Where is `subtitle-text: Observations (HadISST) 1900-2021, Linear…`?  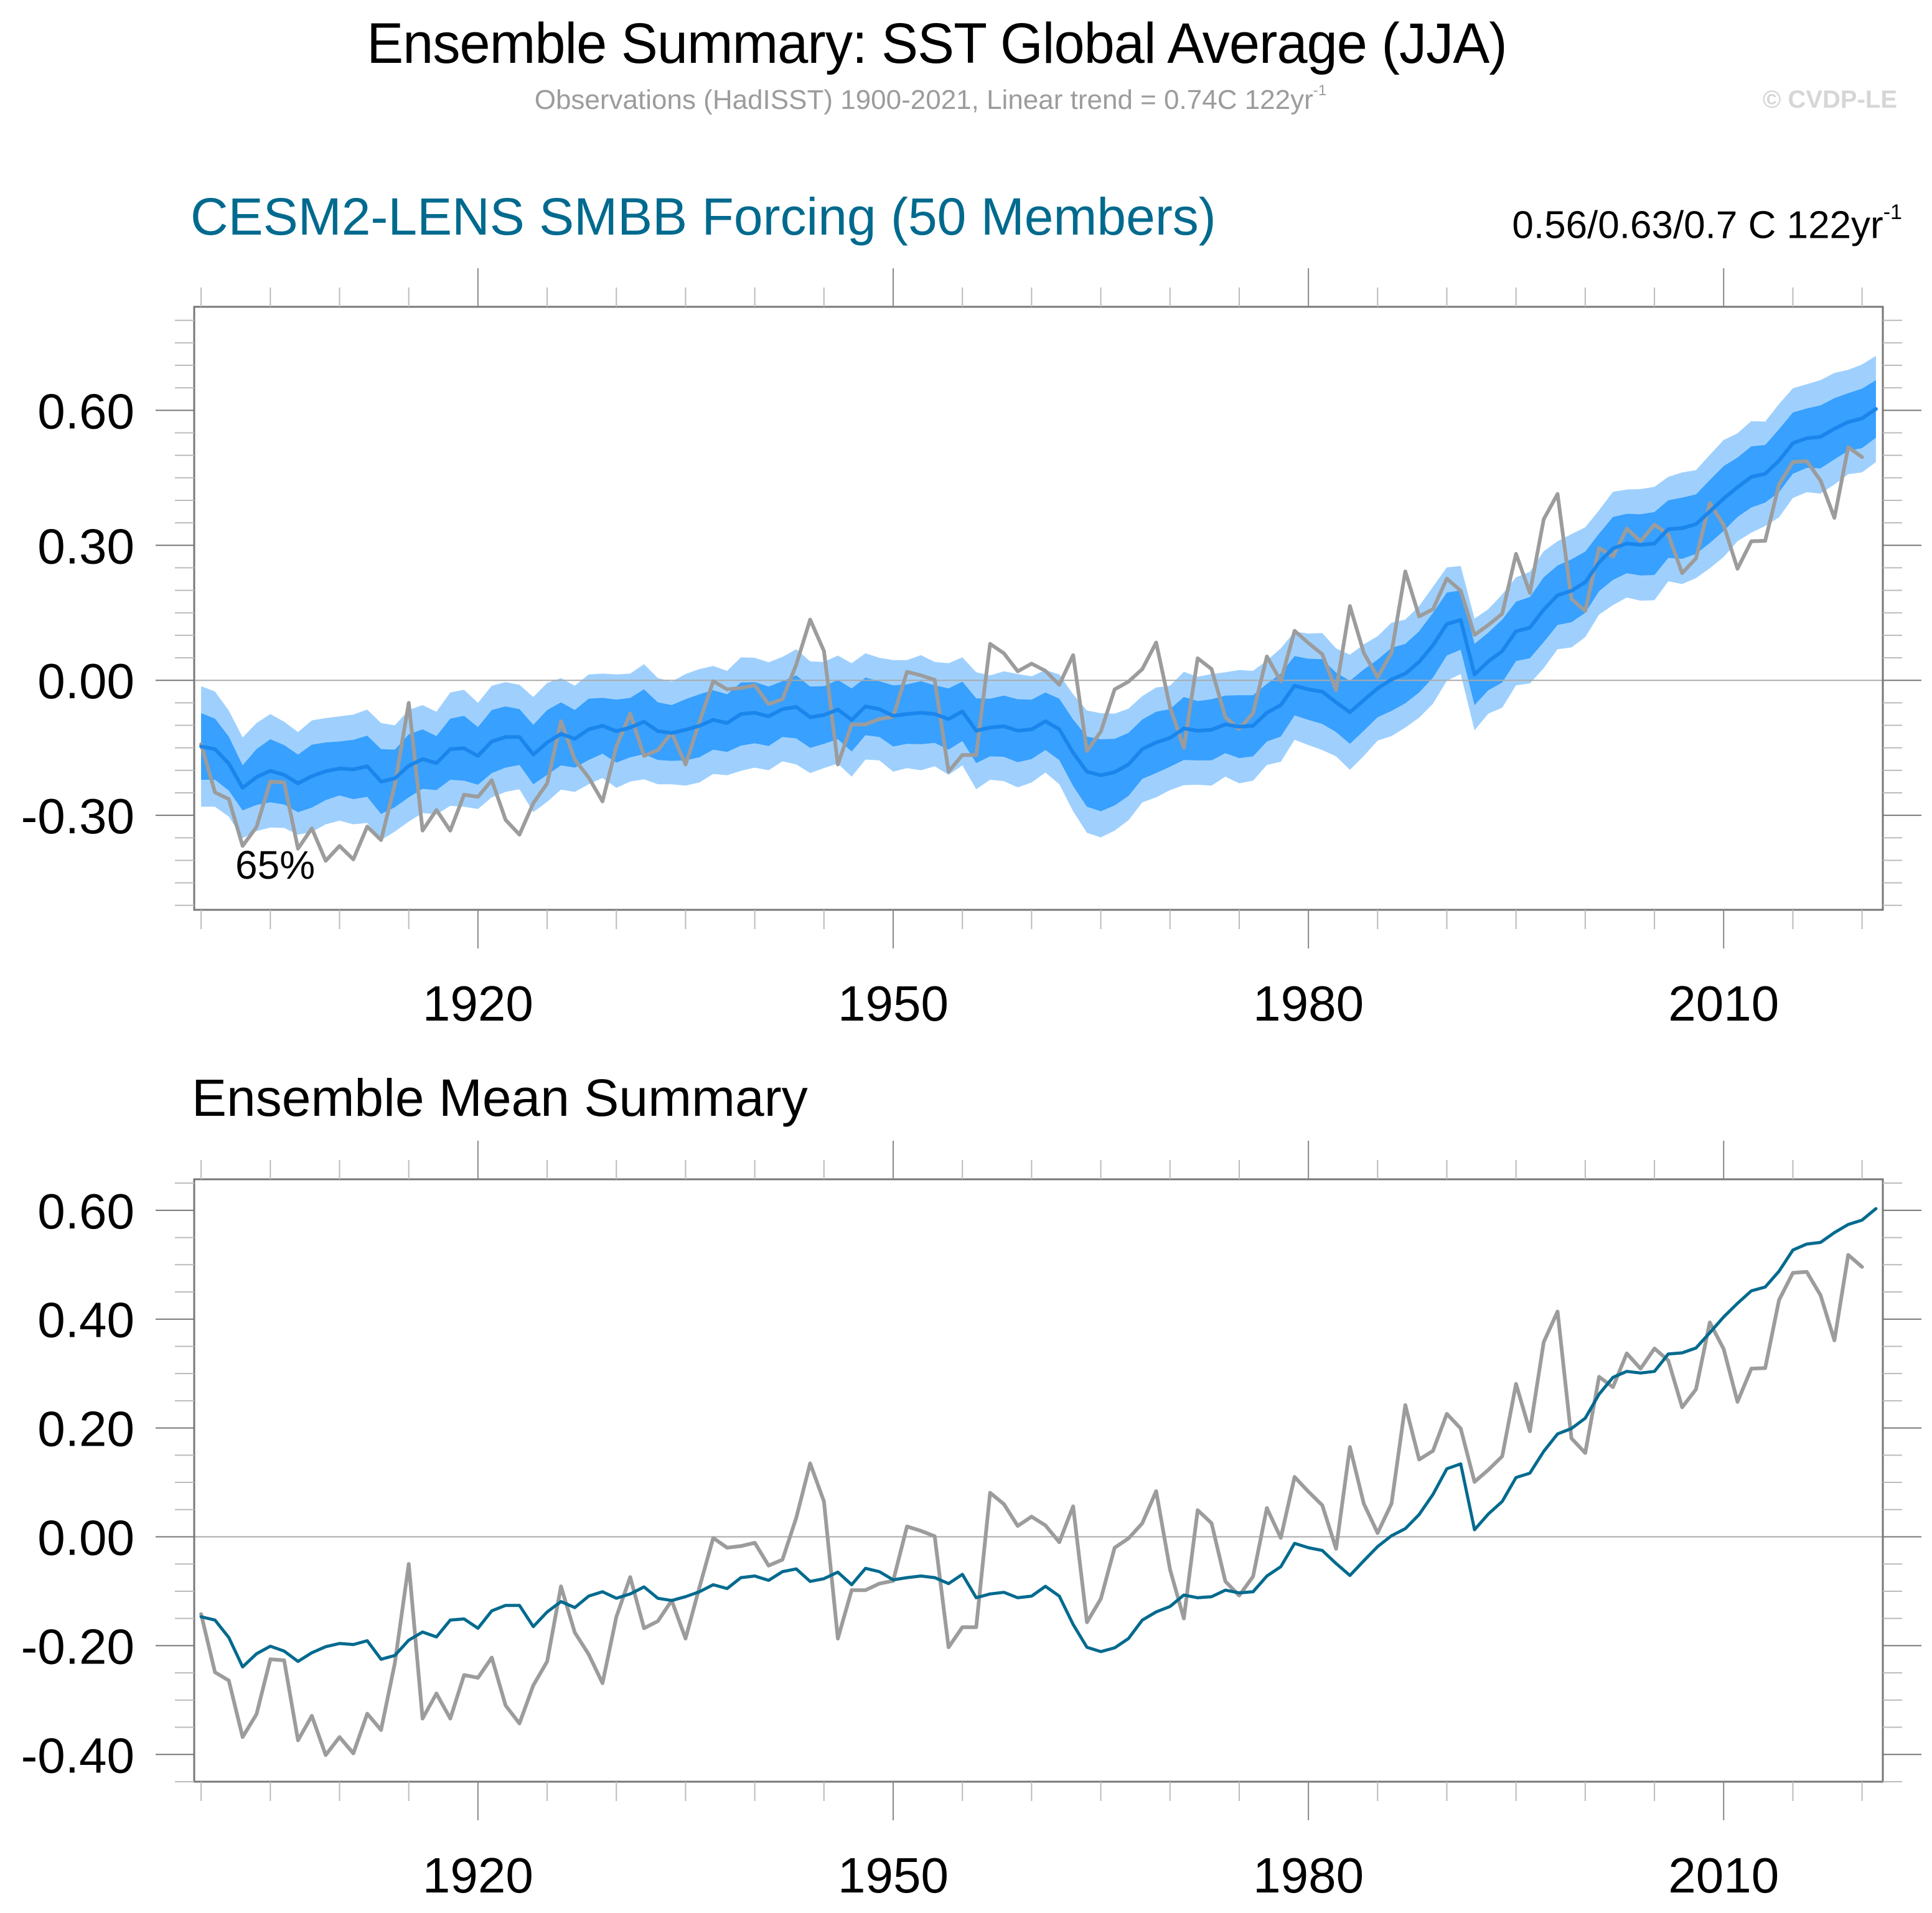 subtitle-text: Observations (HadISST) 1900-2021, Linear… is located at coordinates (923, 99).